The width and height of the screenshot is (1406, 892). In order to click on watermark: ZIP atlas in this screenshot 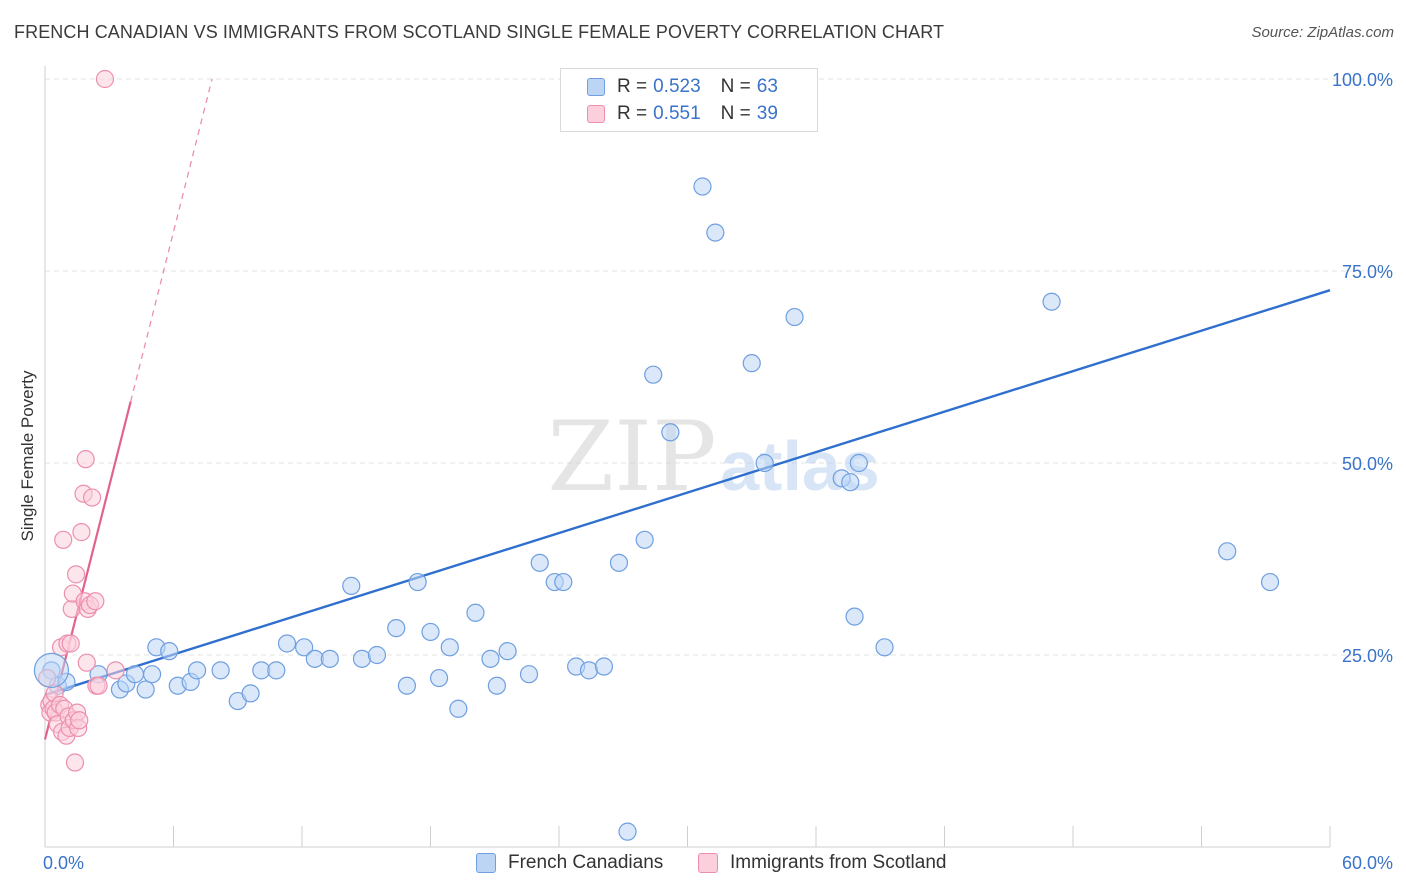, I will do `click(713, 457)`.